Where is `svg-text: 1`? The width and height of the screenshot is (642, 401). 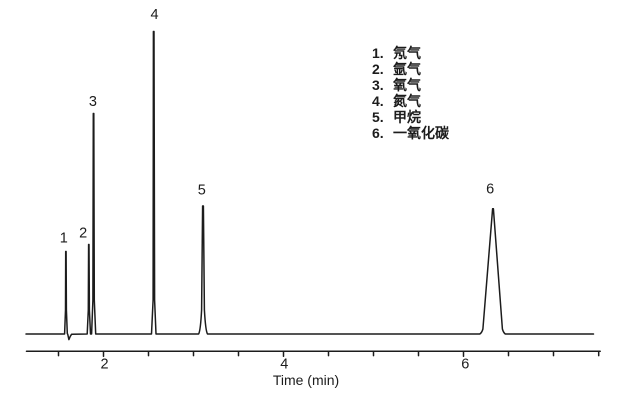 svg-text: 1 is located at coordinates (64, 239).